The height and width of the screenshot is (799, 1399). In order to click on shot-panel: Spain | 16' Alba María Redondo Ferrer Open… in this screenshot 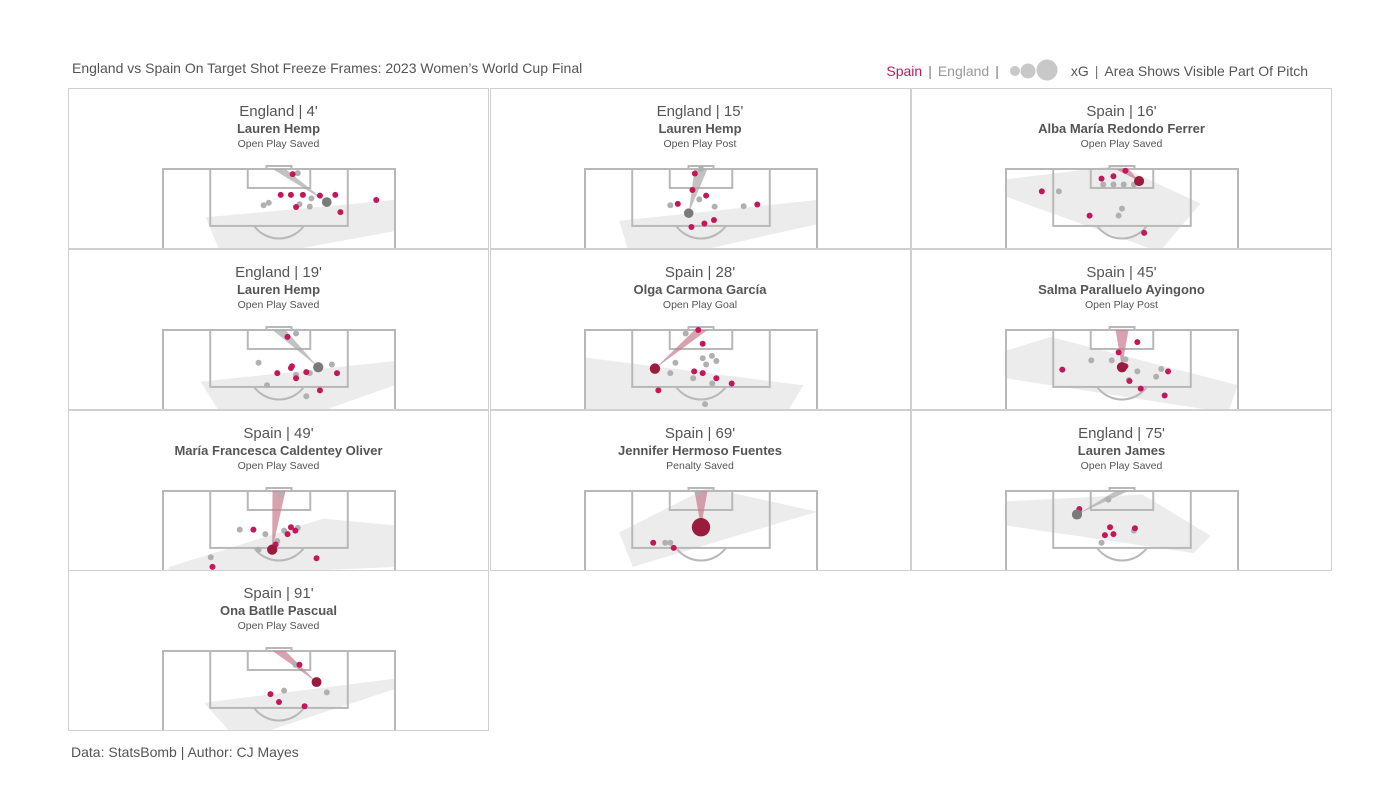, I will do `click(1121, 168)`.